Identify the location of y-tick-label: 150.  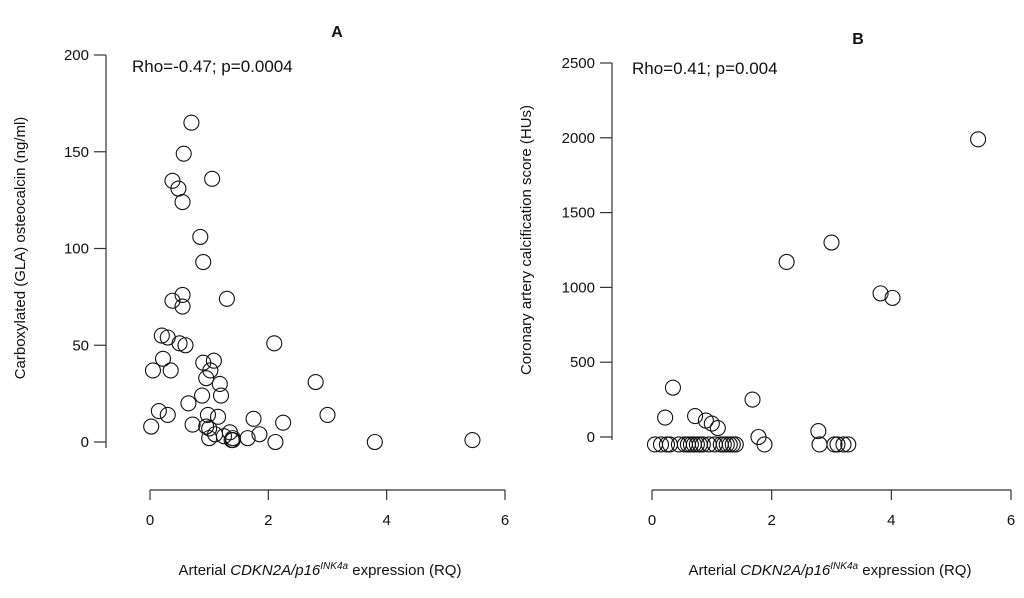
(76, 152).